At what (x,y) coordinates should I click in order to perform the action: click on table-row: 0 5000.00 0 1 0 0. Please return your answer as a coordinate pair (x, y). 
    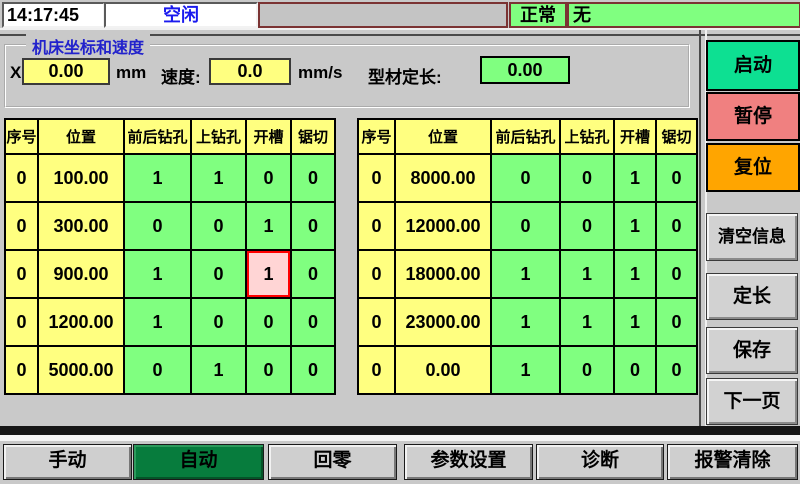
    Looking at the image, I should click on (170, 370).